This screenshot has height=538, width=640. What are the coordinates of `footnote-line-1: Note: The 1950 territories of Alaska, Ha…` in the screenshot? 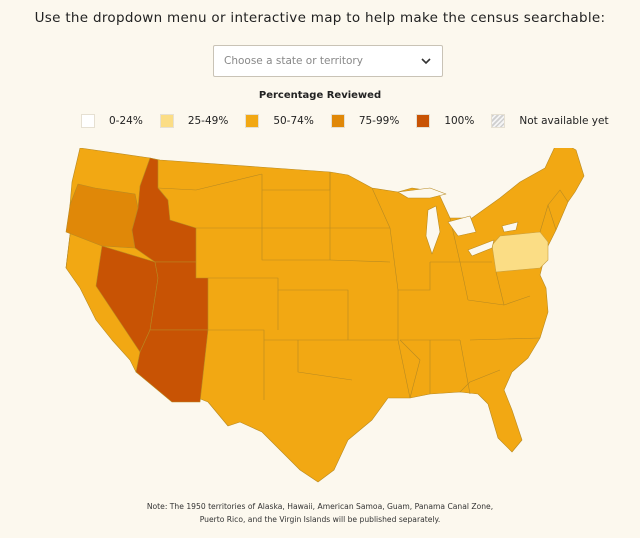 It's located at (320, 506).